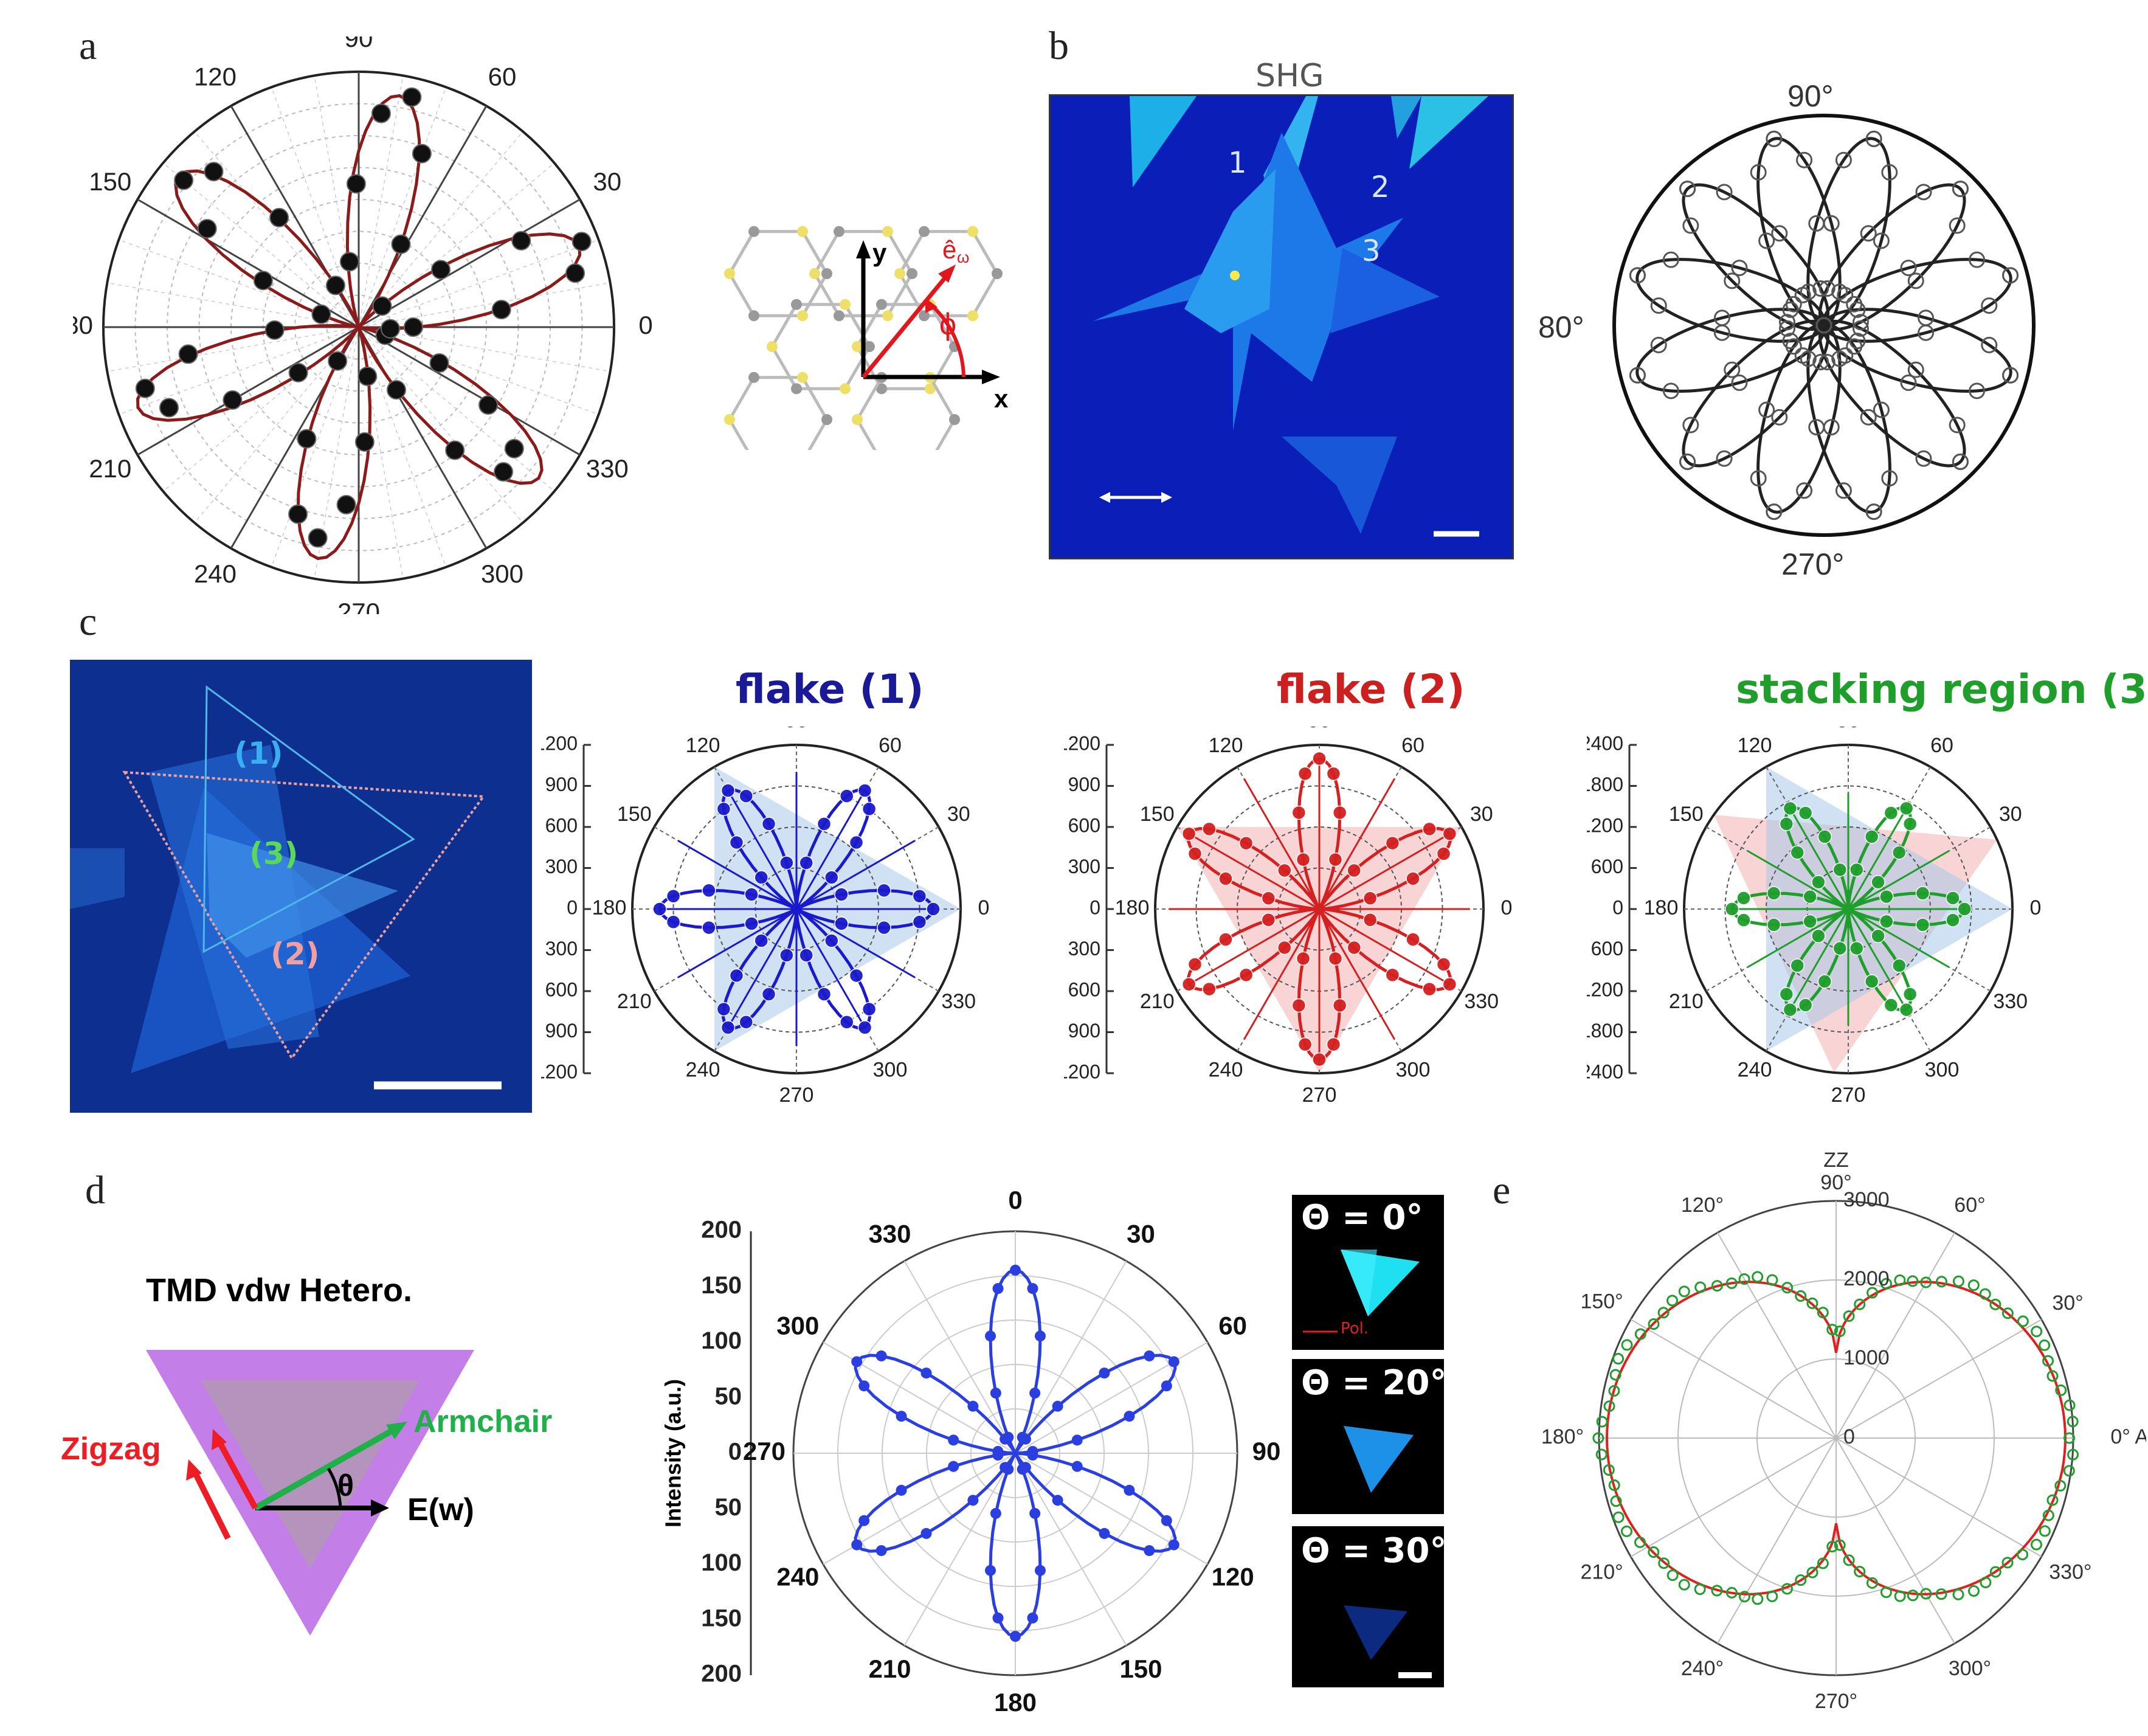  Describe the element at coordinates (561, 949) in the screenshot. I see `y-tick-label: 300` at that location.